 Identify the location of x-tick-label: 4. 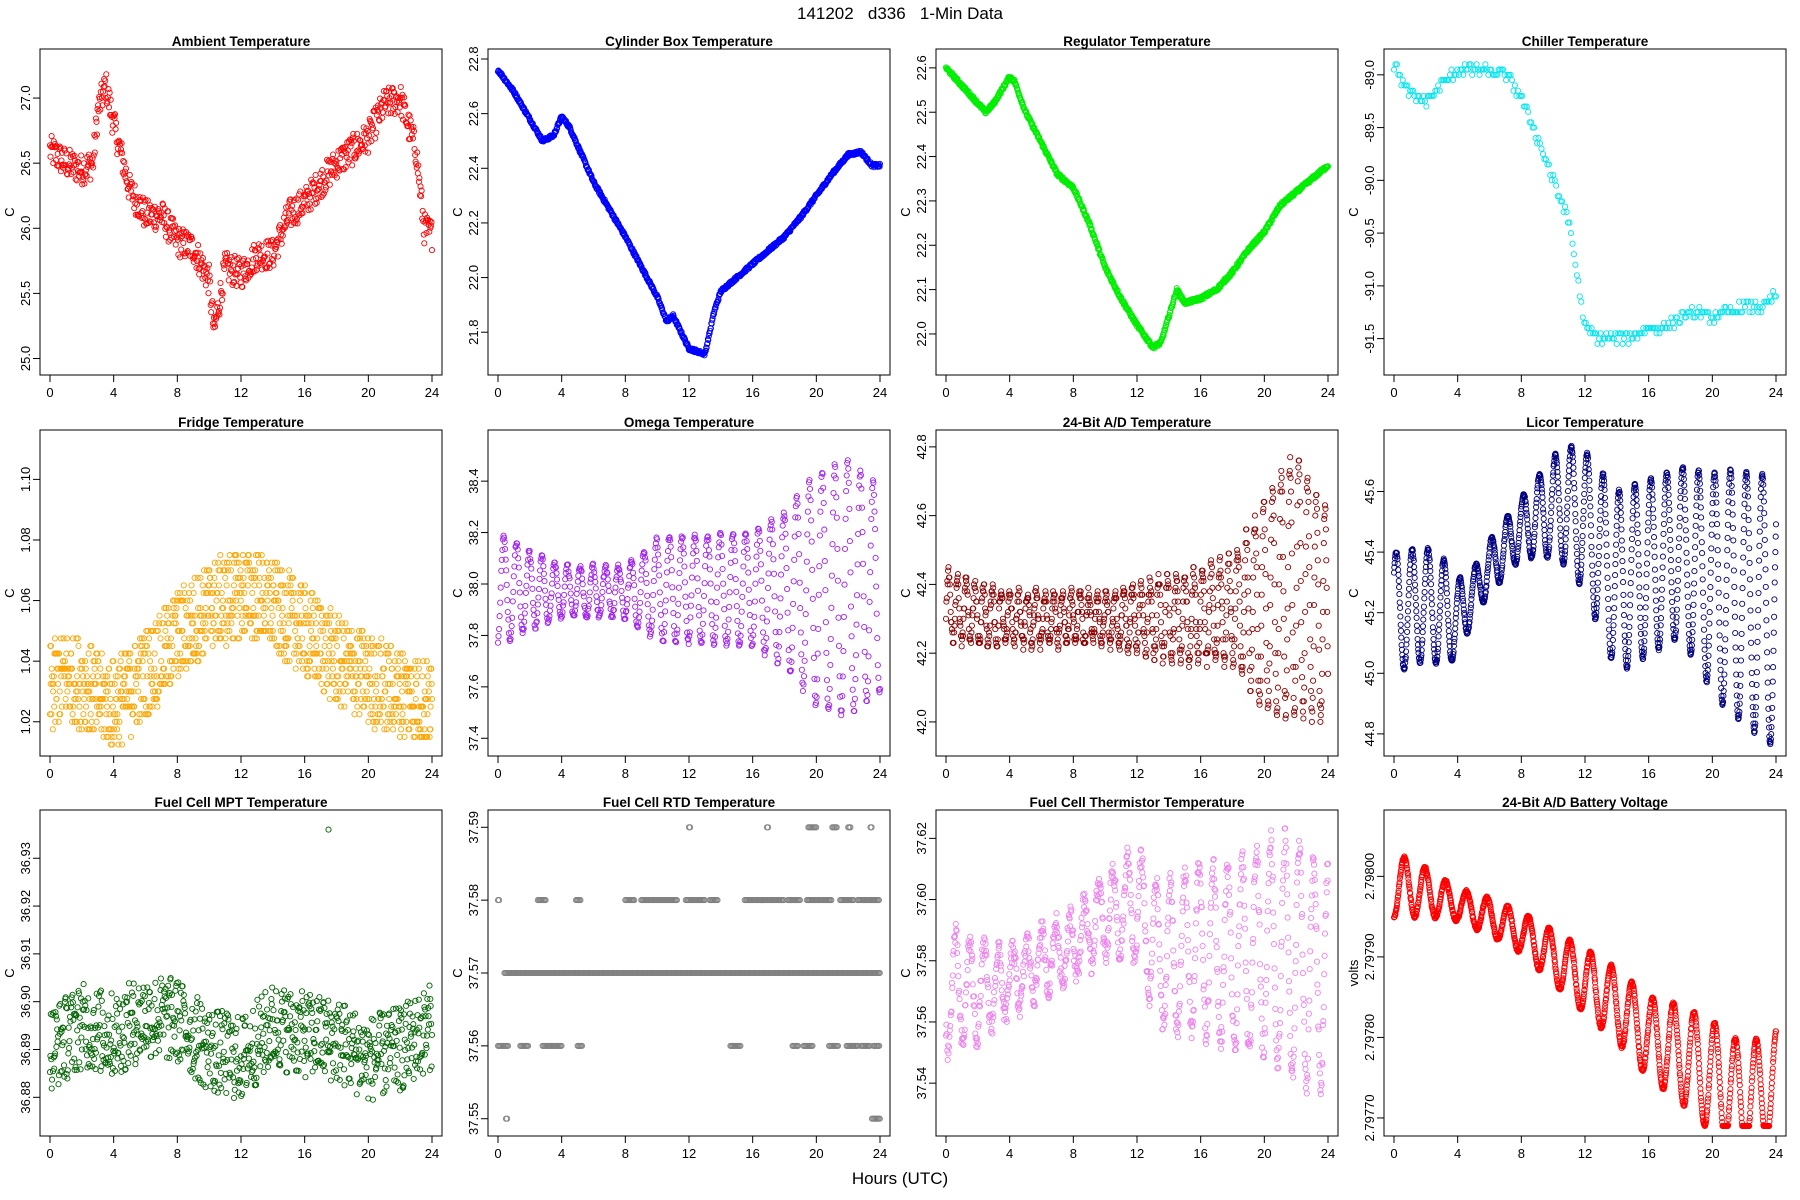
(561, 392).